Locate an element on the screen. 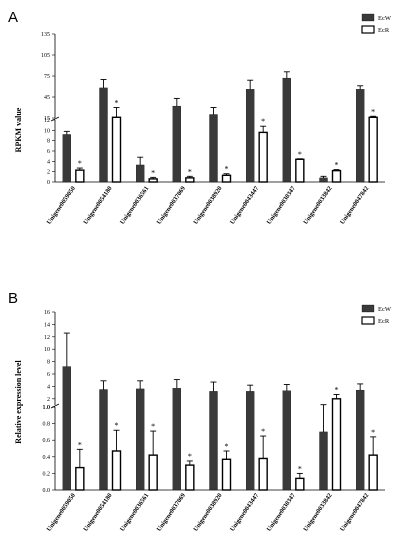 This screenshot has width=416, height=550. y-tick-label: 0.2 is located at coordinates (47, 474).